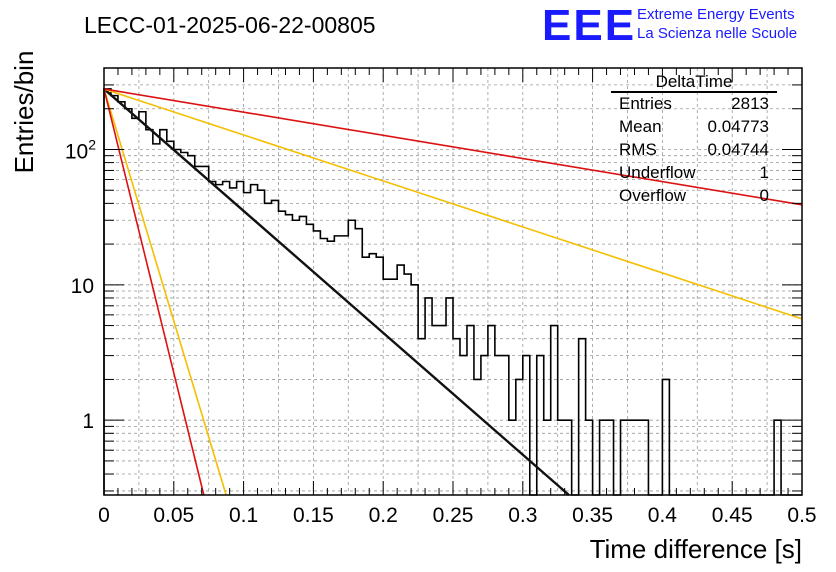 This screenshot has width=836, height=572. What do you see at coordinates (522, 515) in the screenshot?
I see `x-tick-label: 0.3` at bounding box center [522, 515].